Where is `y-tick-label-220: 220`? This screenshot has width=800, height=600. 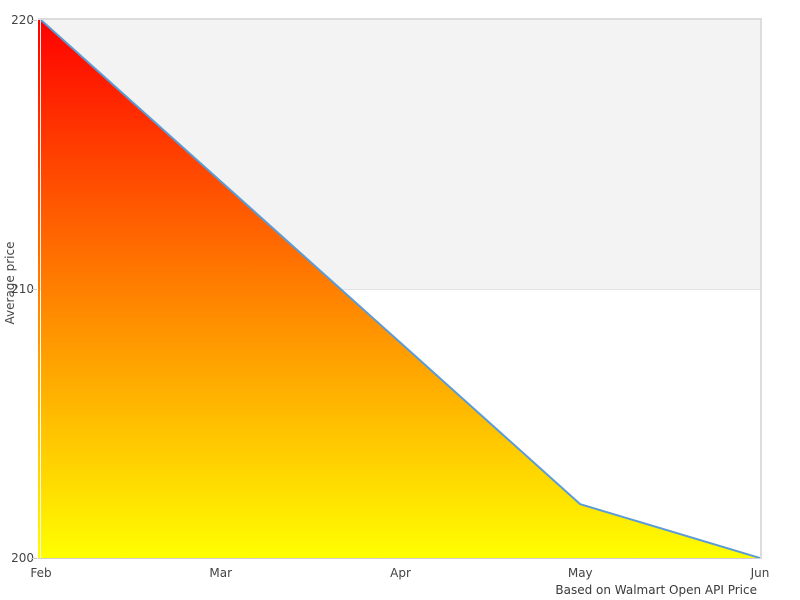
y-tick-label-220: 220 is located at coordinates (22, 20).